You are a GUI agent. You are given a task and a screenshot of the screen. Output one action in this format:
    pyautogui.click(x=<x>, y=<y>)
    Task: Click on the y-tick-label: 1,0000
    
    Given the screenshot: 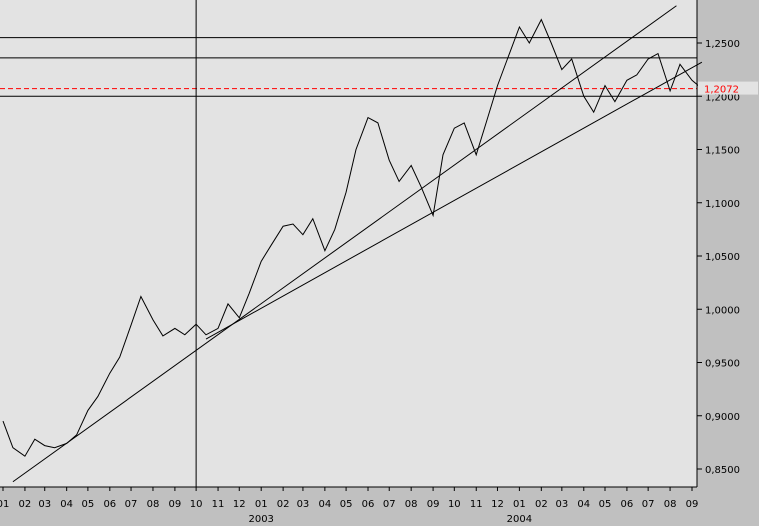 What is the action you would take?
    pyautogui.click(x=722, y=310)
    